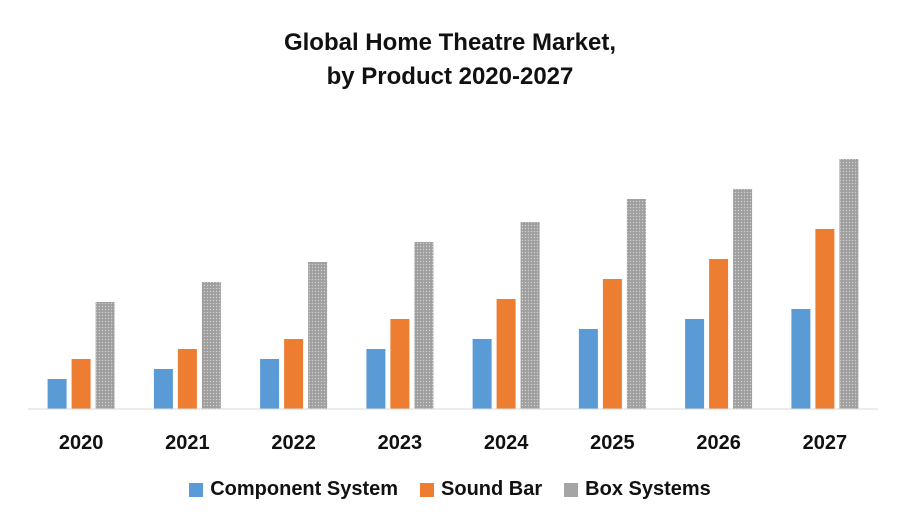  I want to click on legend-label: Box Systems, so click(648, 489).